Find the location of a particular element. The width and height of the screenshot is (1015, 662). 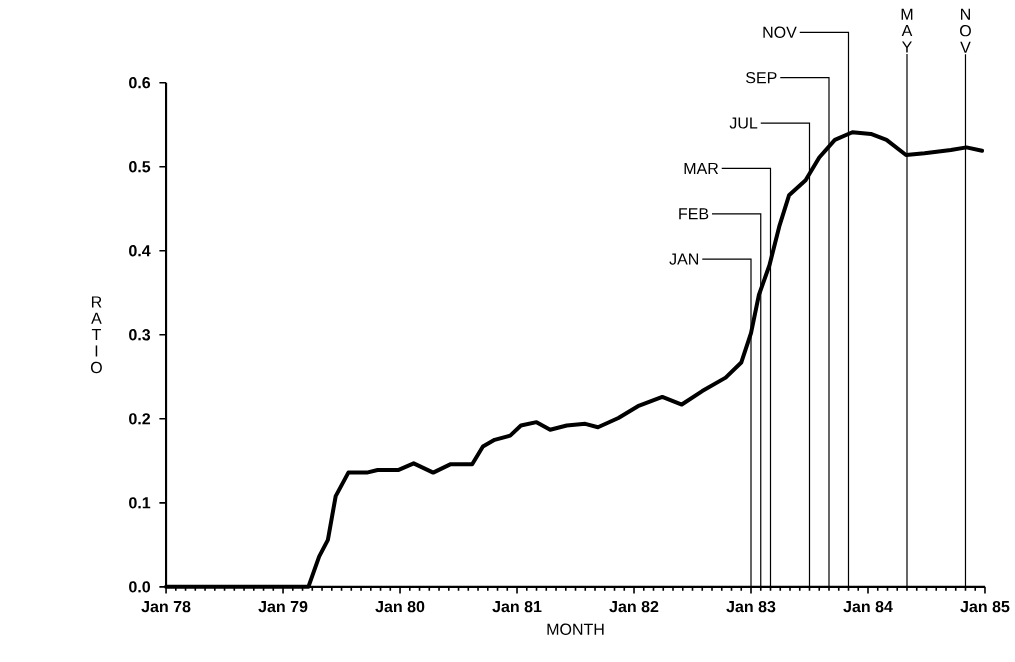

x-tick-label: Jan 78 is located at coordinates (166, 607).